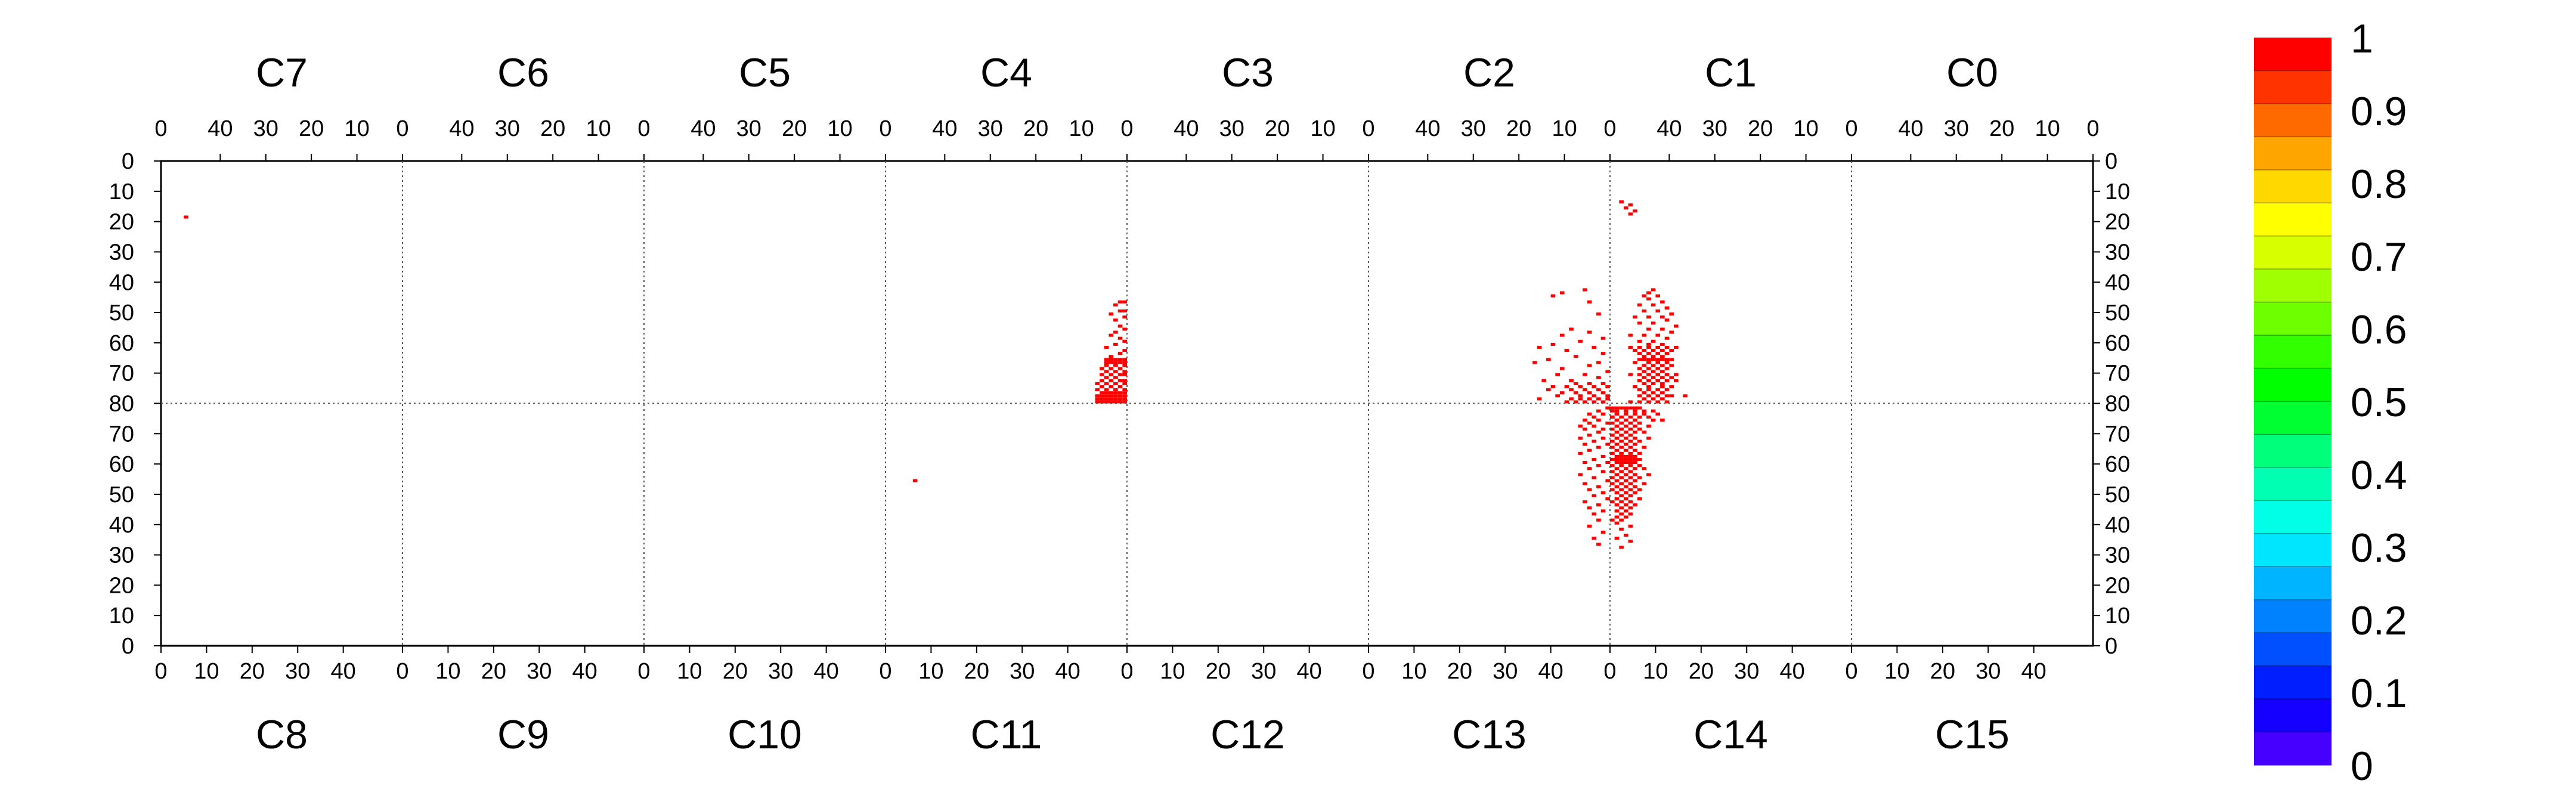 Image resolution: width=2576 pixels, height=805 pixels. I want to click on y-tick-label-left: 20, so click(122, 223).